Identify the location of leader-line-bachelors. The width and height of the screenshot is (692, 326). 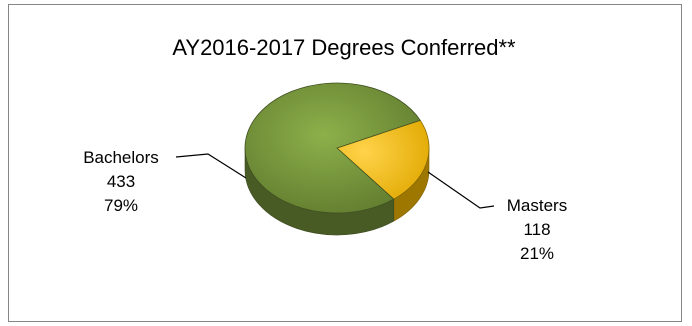
(211, 166).